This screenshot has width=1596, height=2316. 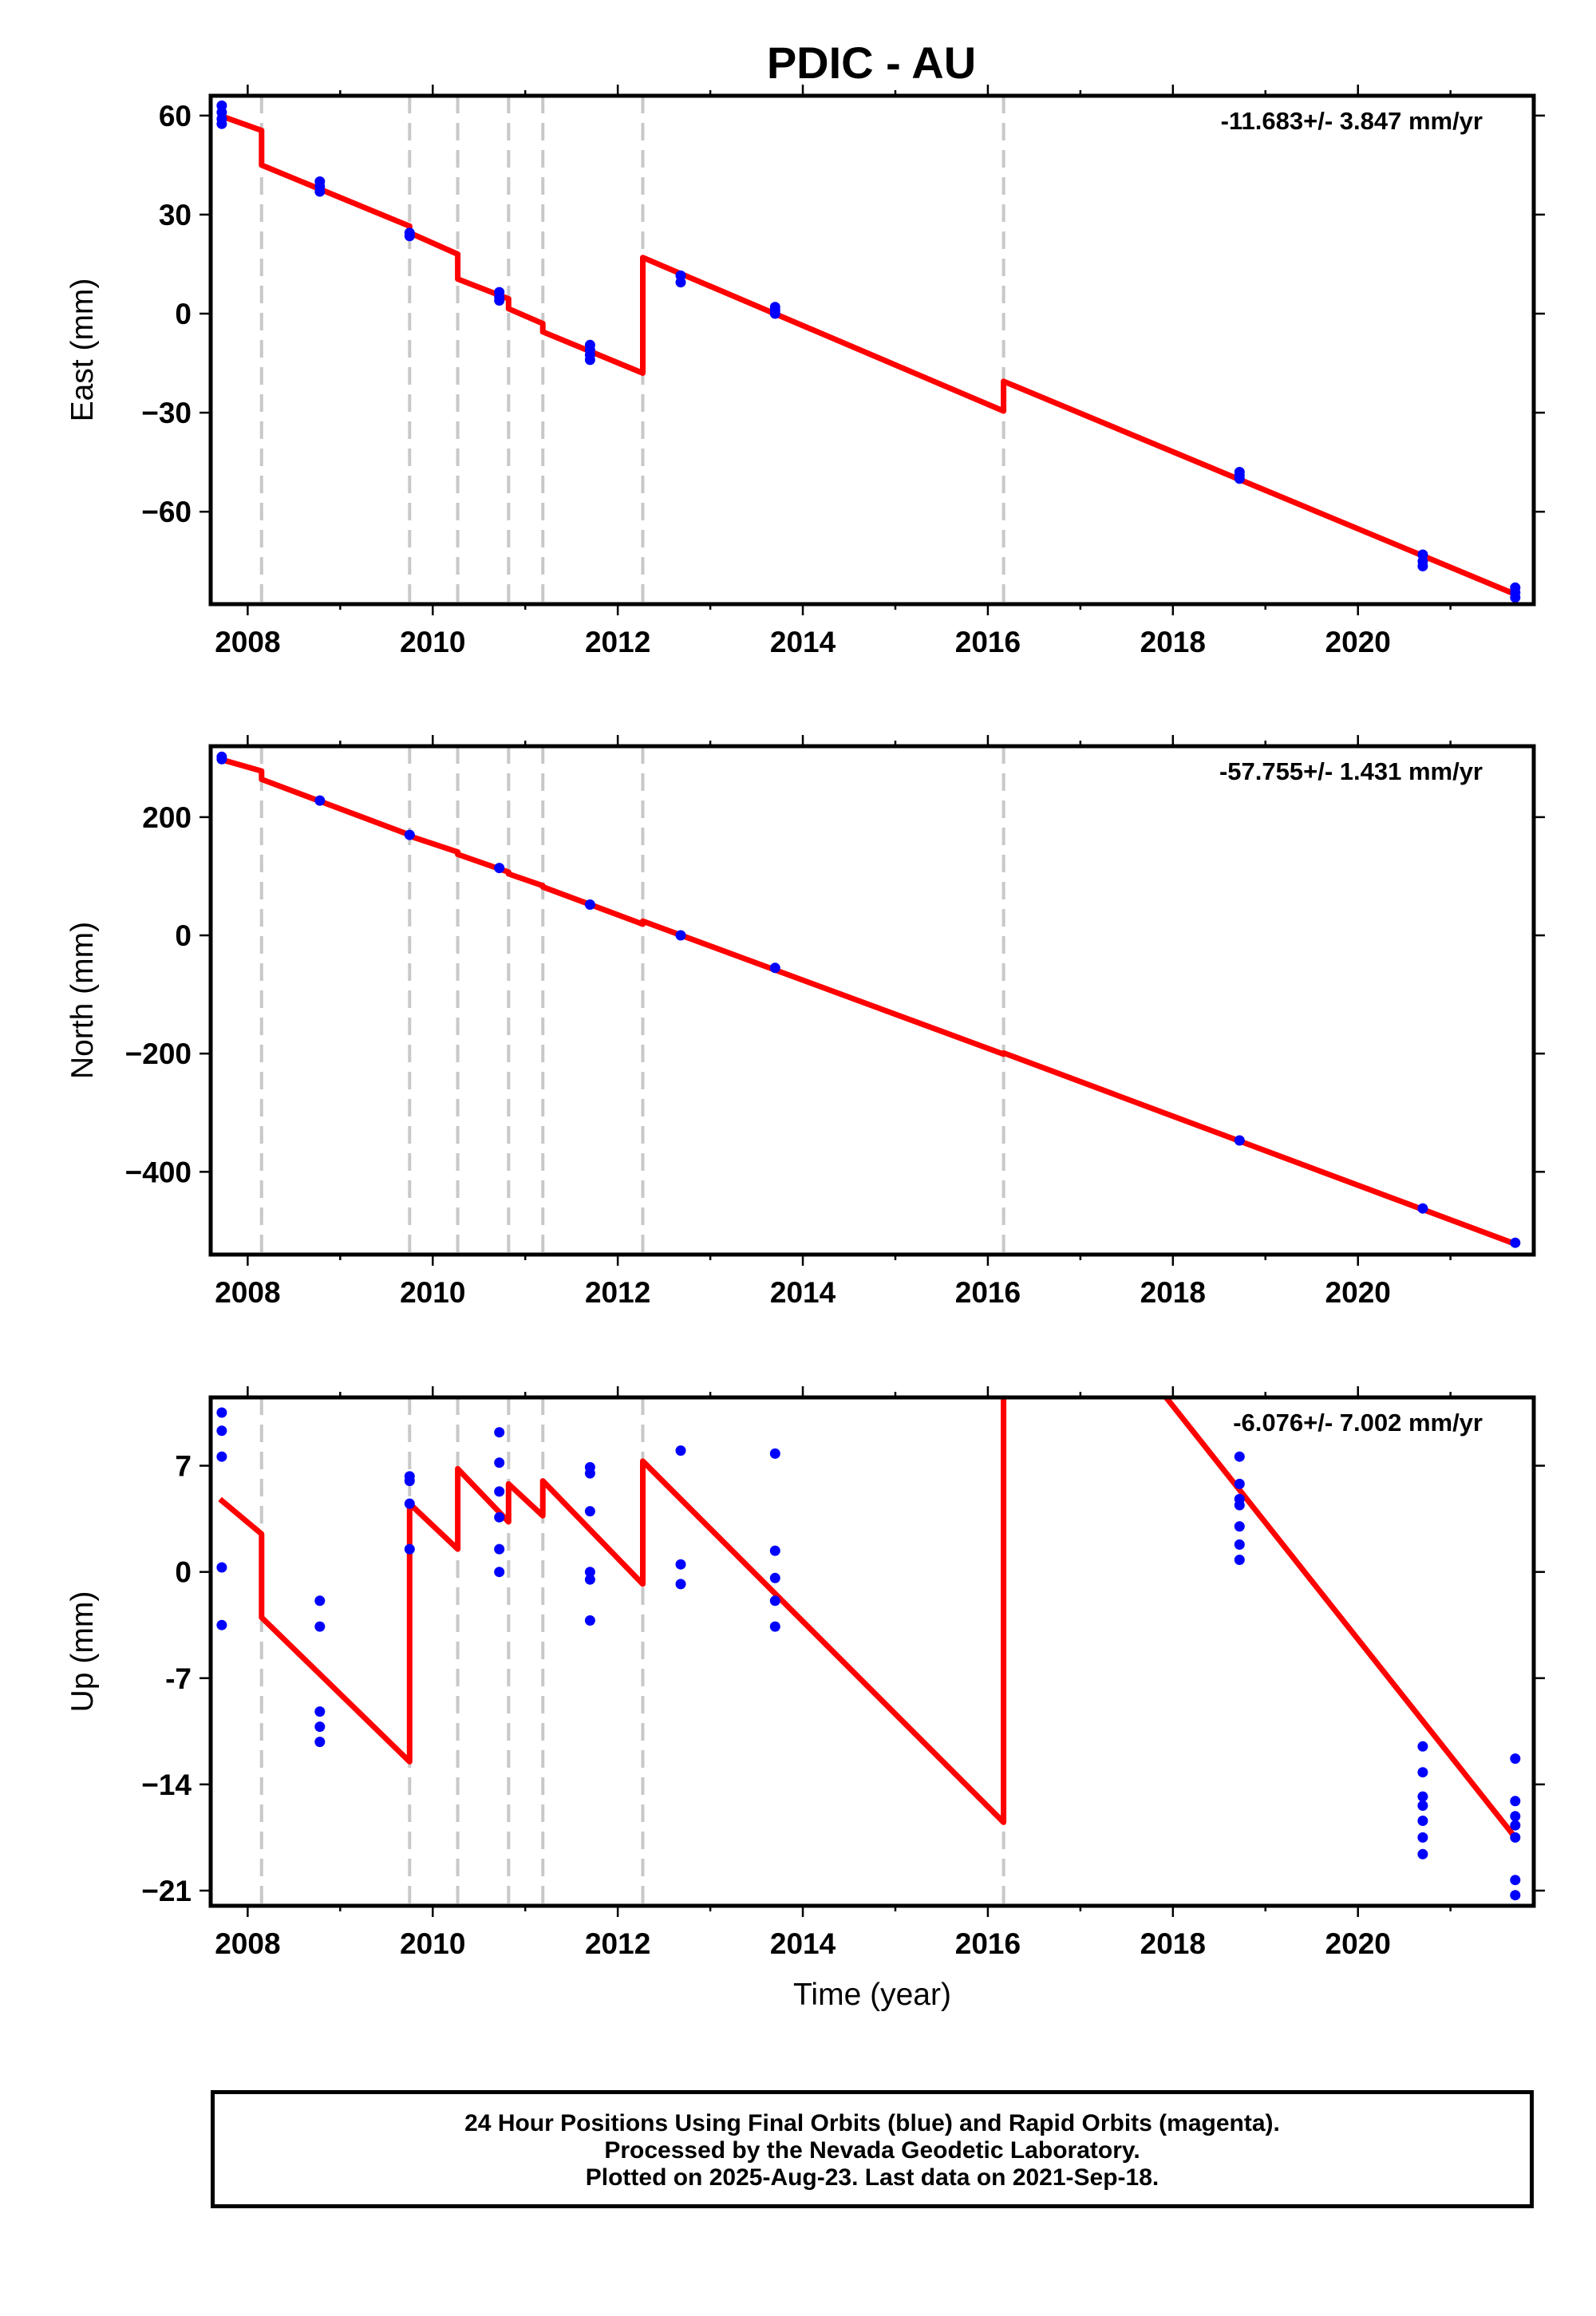 What do you see at coordinates (166, 1785) in the screenshot?
I see `y-tick-label: −14` at bounding box center [166, 1785].